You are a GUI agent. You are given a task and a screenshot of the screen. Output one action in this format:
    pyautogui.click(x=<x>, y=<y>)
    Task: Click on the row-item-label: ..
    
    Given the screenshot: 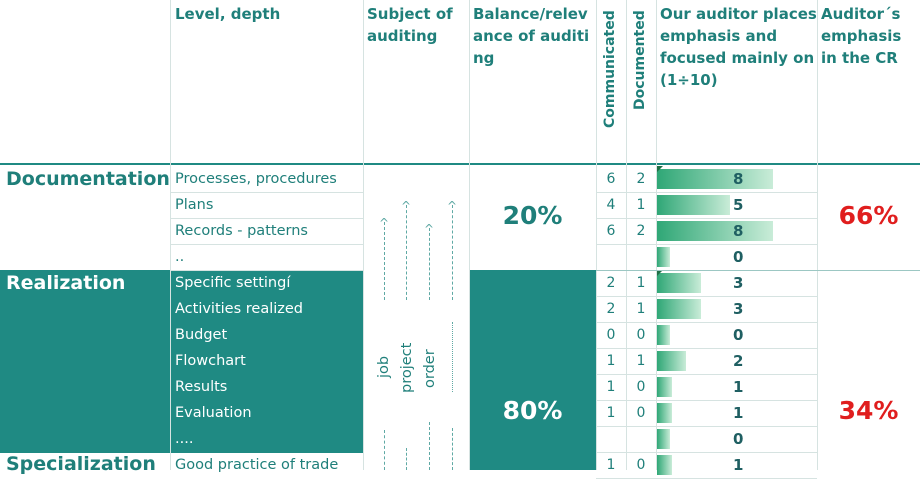 What is the action you would take?
    pyautogui.click(x=180, y=257)
    